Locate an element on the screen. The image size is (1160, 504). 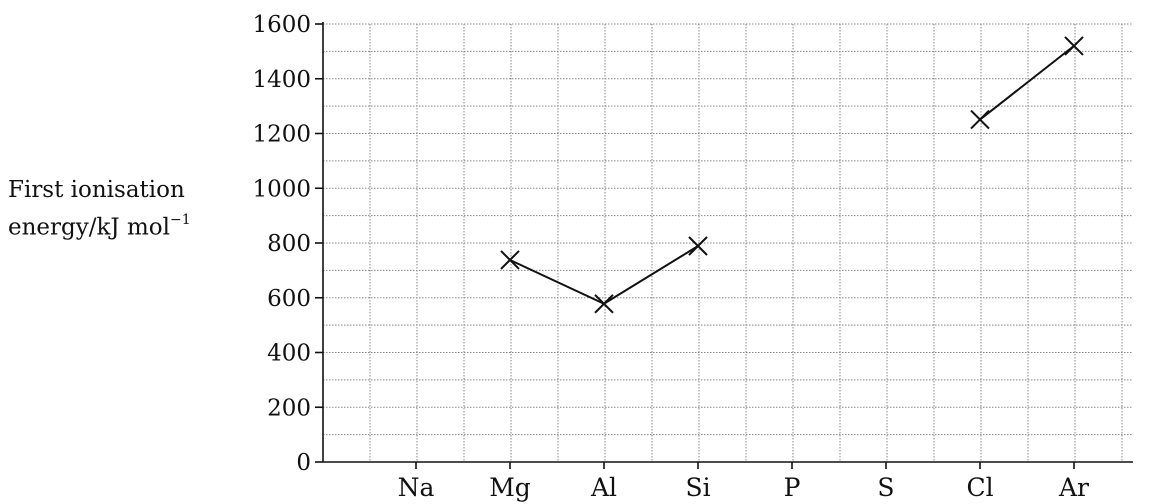
data-point-si is located at coordinates (698, 246).